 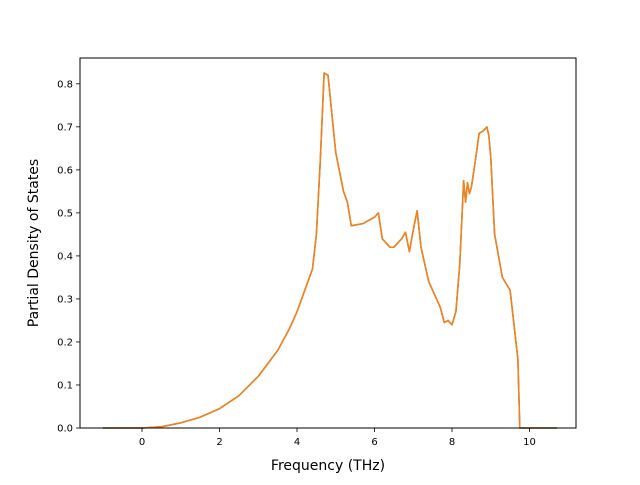 I want to click on y-tick-label: 0.6, so click(x=65, y=170).